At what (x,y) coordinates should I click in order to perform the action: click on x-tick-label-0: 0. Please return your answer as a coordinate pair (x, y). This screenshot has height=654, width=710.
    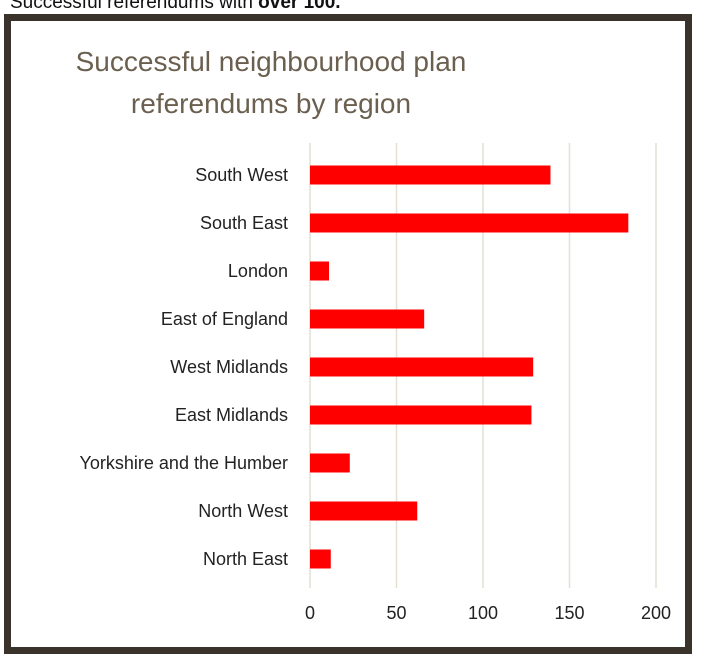
    Looking at the image, I should click on (310, 613).